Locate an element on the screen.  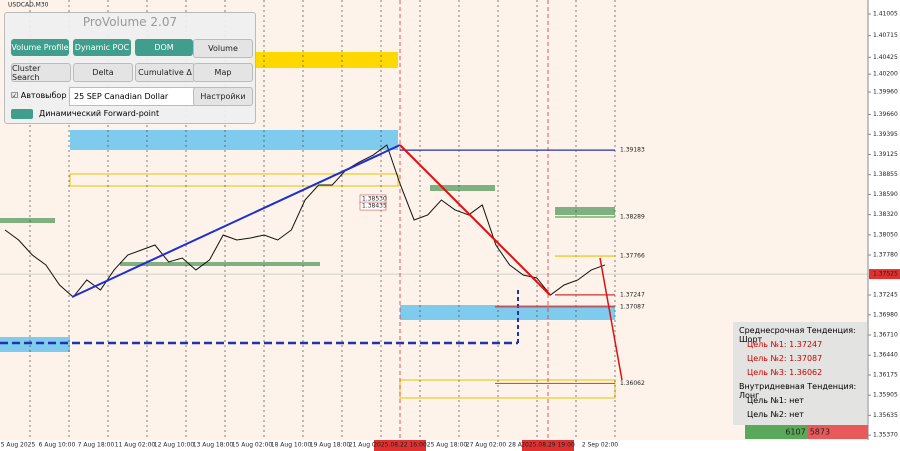
button: Dynamic POC is located at coordinates (102, 47).